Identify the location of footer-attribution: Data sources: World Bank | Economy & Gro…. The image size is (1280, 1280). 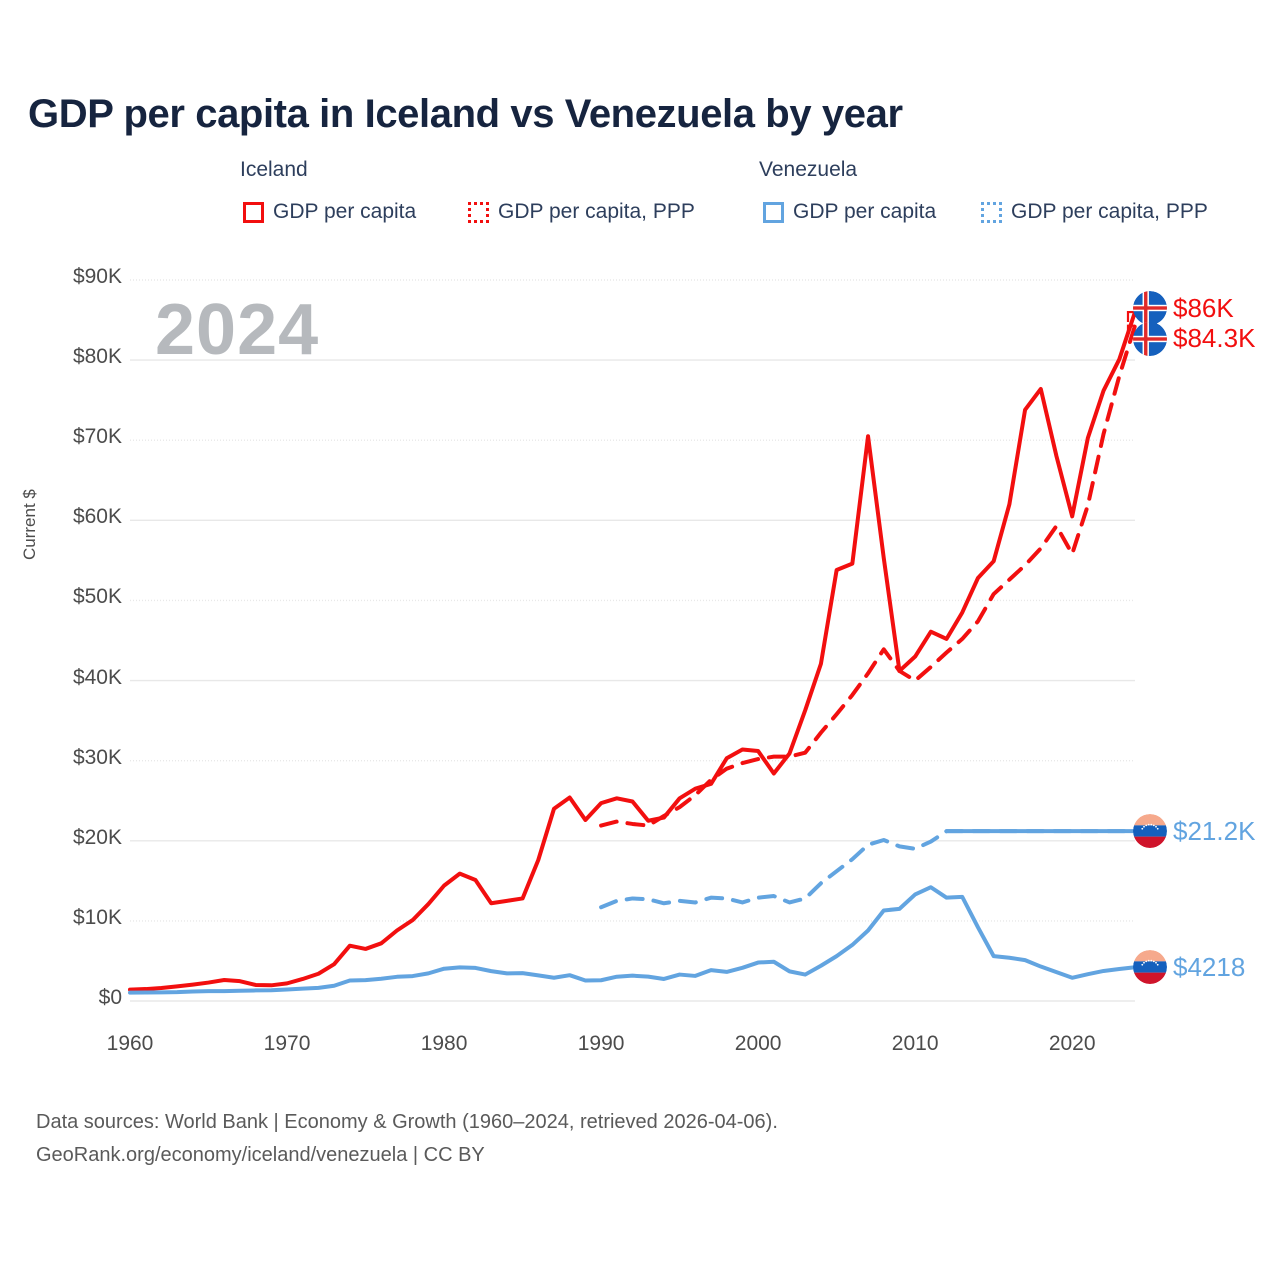
(407, 1139).